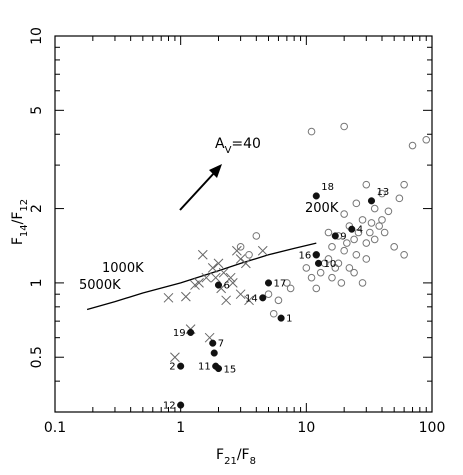 The width and height of the screenshot is (463, 475). Describe the element at coordinates (305, 255) in the screenshot. I see `point-label: 16` at that location.